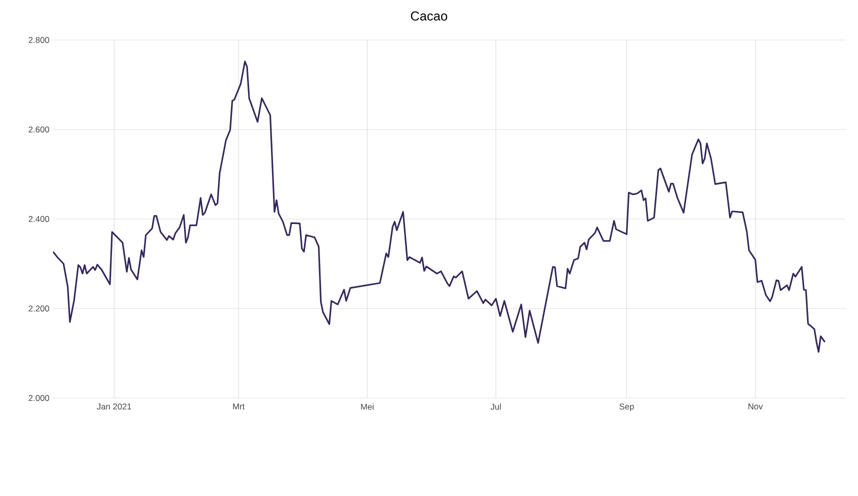 This screenshot has width=858, height=496. I want to click on x-tick-label: Nov, so click(755, 407).